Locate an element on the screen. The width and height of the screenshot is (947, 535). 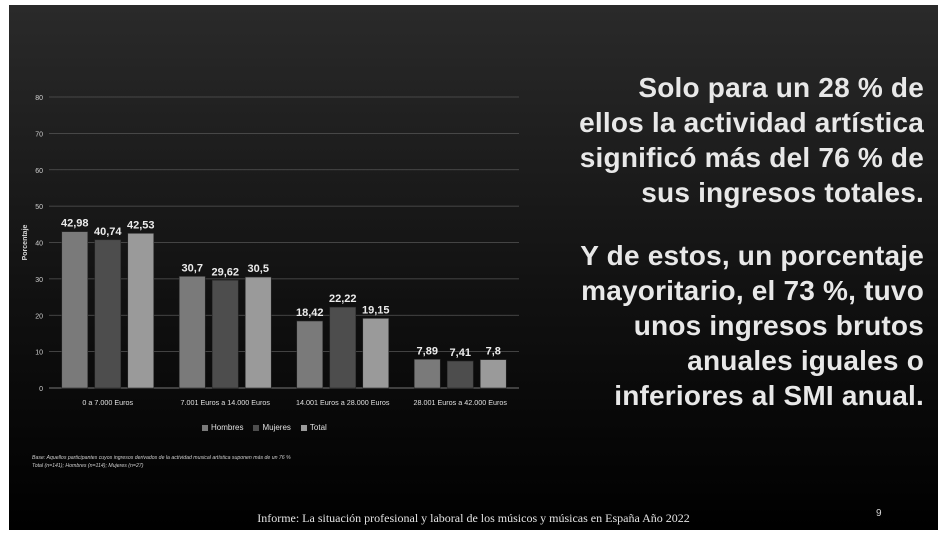
headline-line-1: Solo para un 28 % de is located at coordinates (781, 87).